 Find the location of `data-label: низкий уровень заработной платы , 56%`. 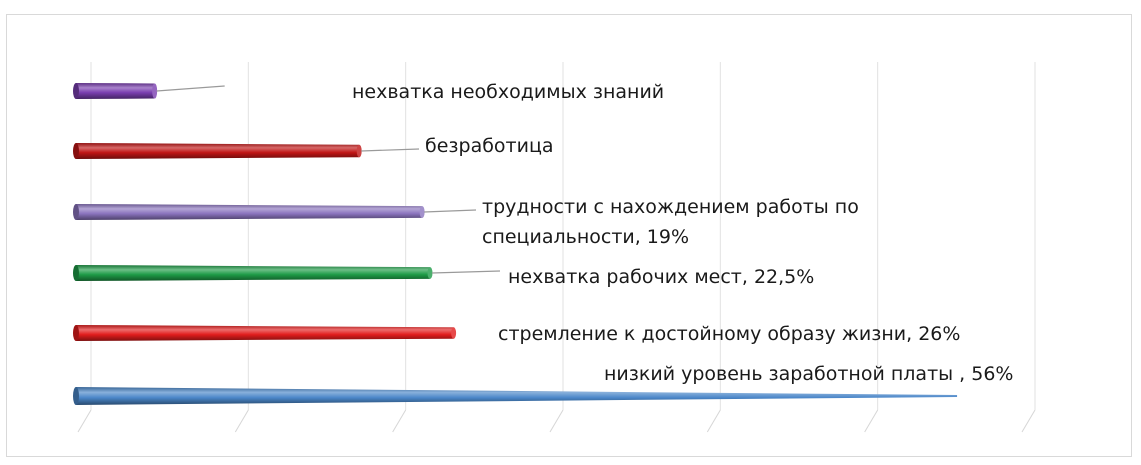

data-label: низкий уровень заработной платы , 56% is located at coordinates (808, 374).